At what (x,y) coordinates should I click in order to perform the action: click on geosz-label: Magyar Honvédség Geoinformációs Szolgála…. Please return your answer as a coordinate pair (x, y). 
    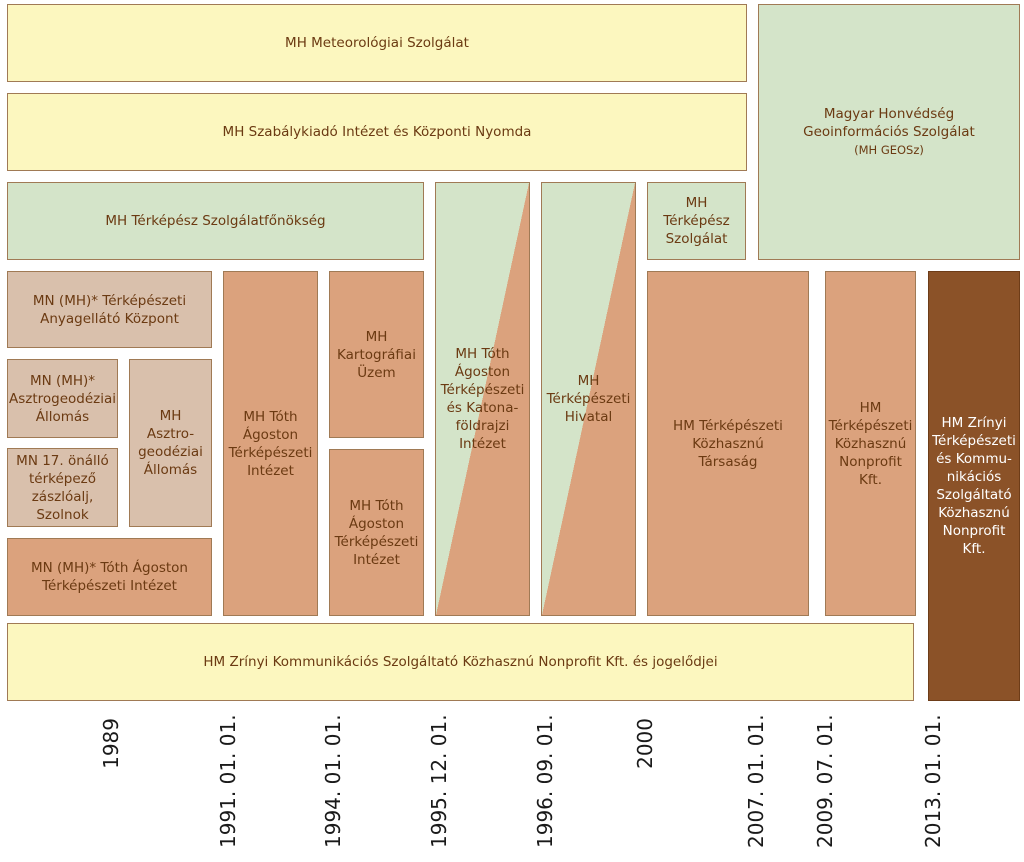
    Looking at the image, I should click on (889, 123).